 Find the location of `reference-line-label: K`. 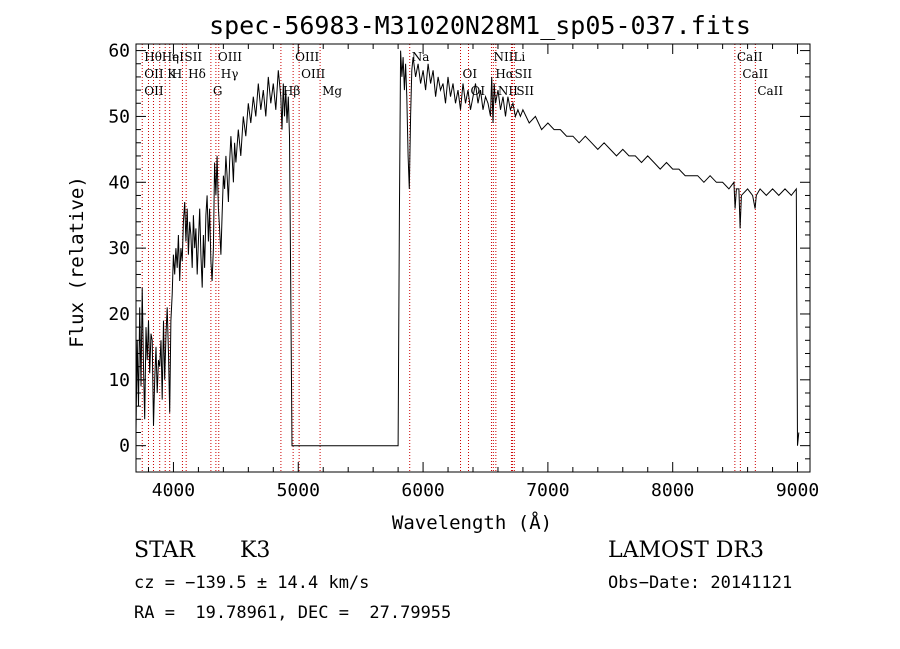

reference-line-label: K is located at coordinates (172, 74).